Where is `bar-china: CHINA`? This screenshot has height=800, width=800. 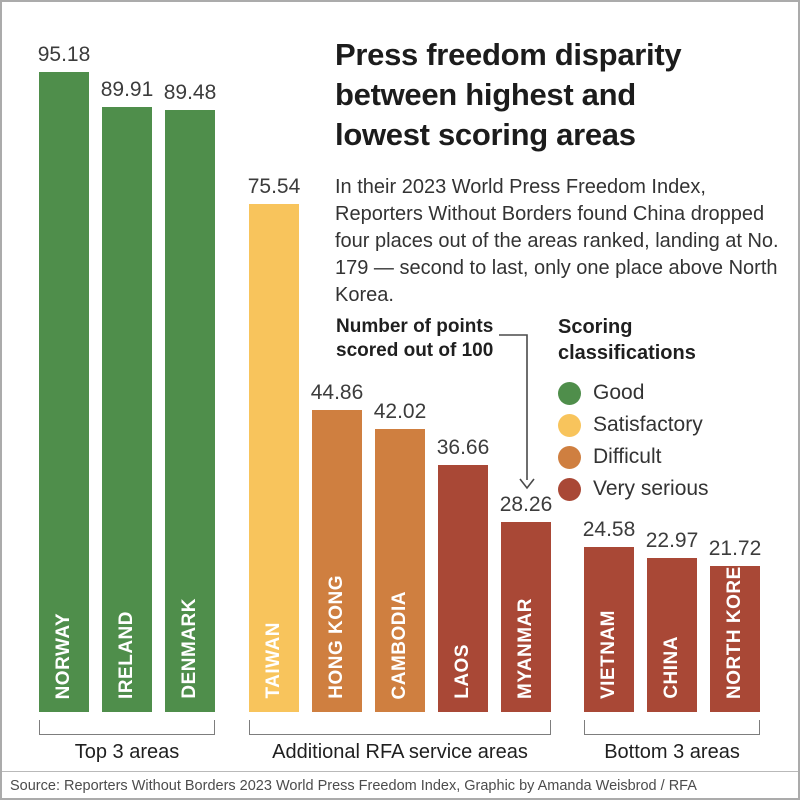
bar-china: CHINA is located at coordinates (672, 635).